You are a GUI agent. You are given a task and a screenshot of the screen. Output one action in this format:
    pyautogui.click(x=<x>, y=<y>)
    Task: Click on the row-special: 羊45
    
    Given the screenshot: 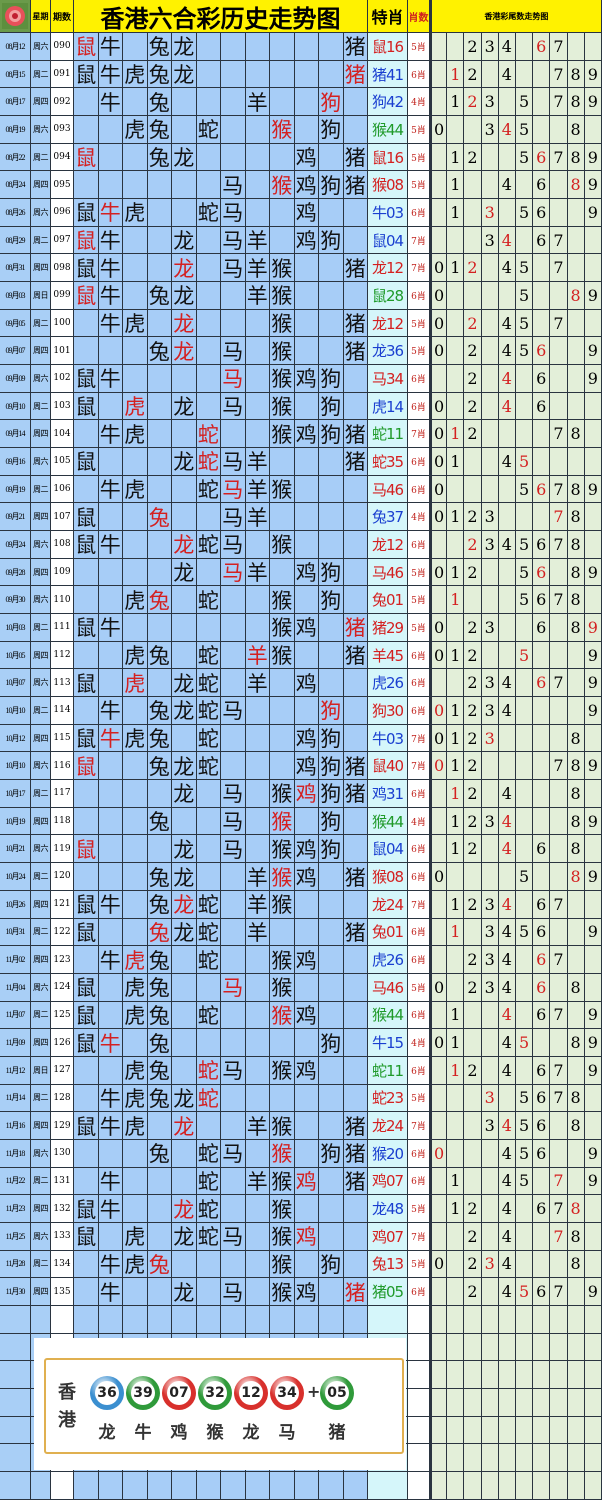 What is the action you would take?
    pyautogui.click(x=388, y=655)
    